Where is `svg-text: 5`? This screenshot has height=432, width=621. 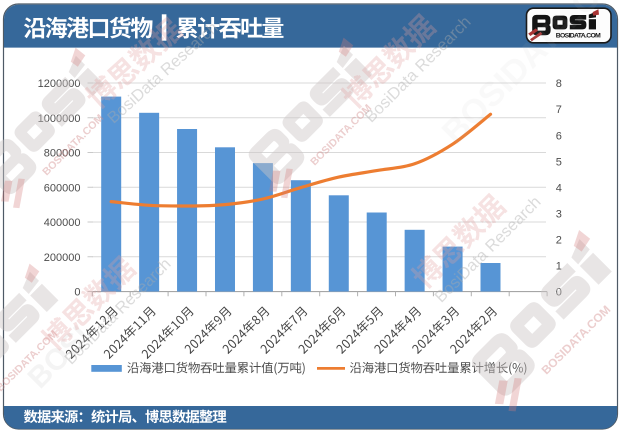 svg-text: 5 is located at coordinates (559, 162).